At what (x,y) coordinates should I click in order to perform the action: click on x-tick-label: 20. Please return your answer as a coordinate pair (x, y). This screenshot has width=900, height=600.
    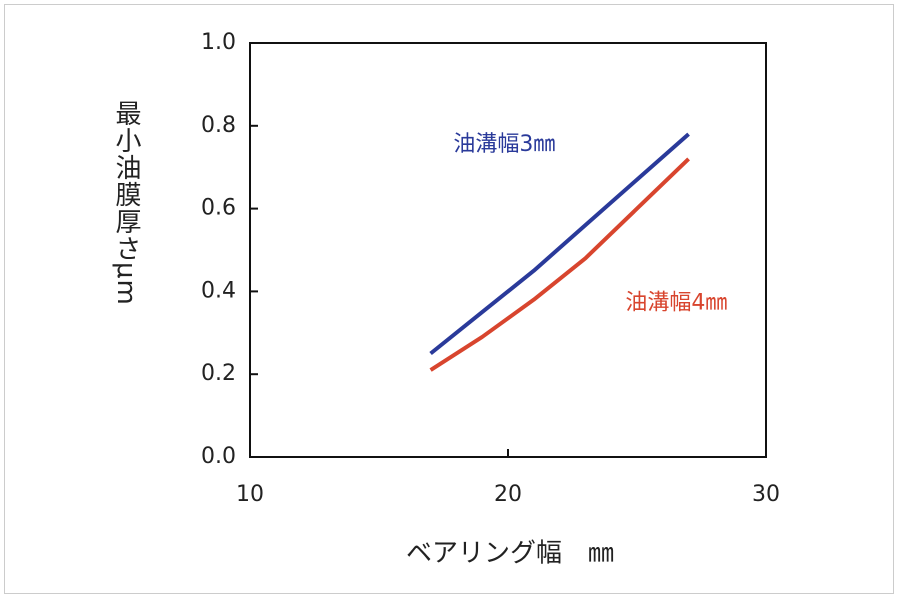
    Looking at the image, I should click on (508, 494).